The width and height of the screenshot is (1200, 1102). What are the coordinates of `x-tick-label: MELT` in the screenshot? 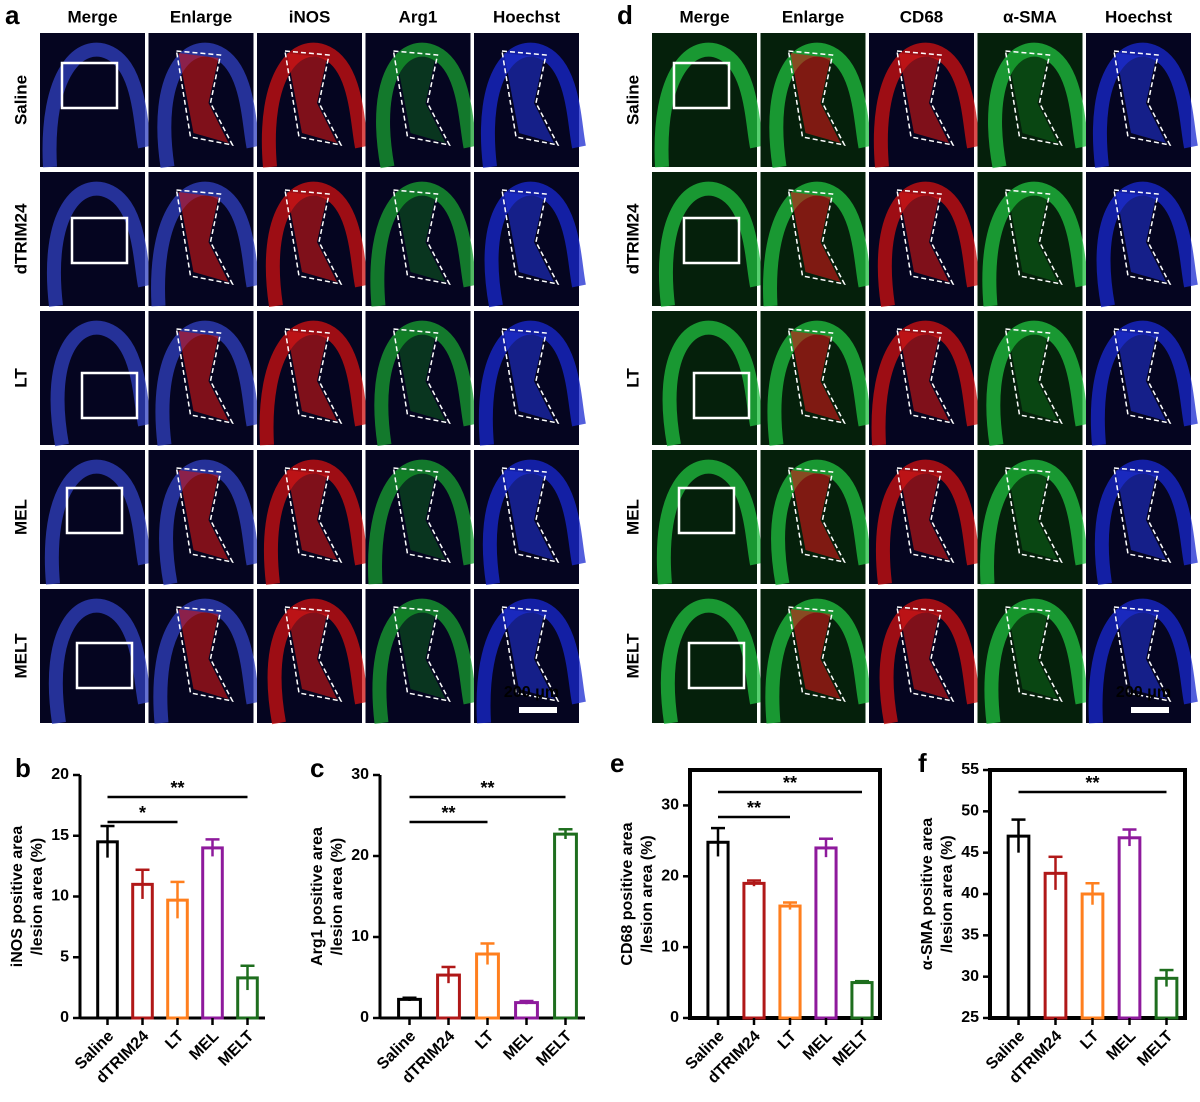 It's located at (851, 1049).